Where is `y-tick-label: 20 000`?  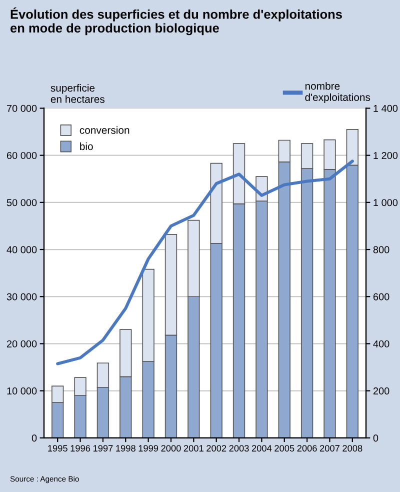 y-tick-label: 20 000 is located at coordinates (21, 344).